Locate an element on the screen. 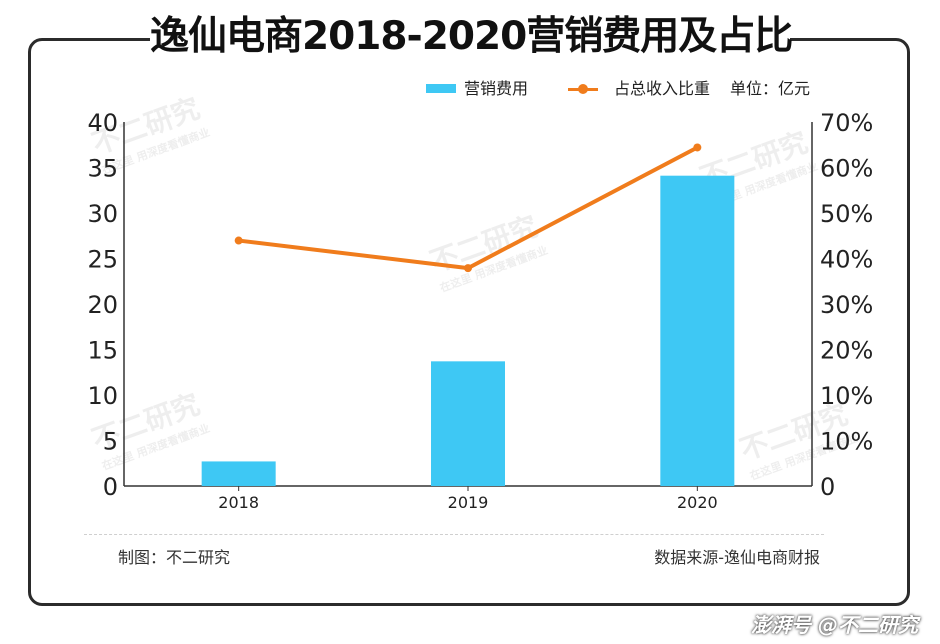  unit-label: 单位：亿元 is located at coordinates (770, 88).